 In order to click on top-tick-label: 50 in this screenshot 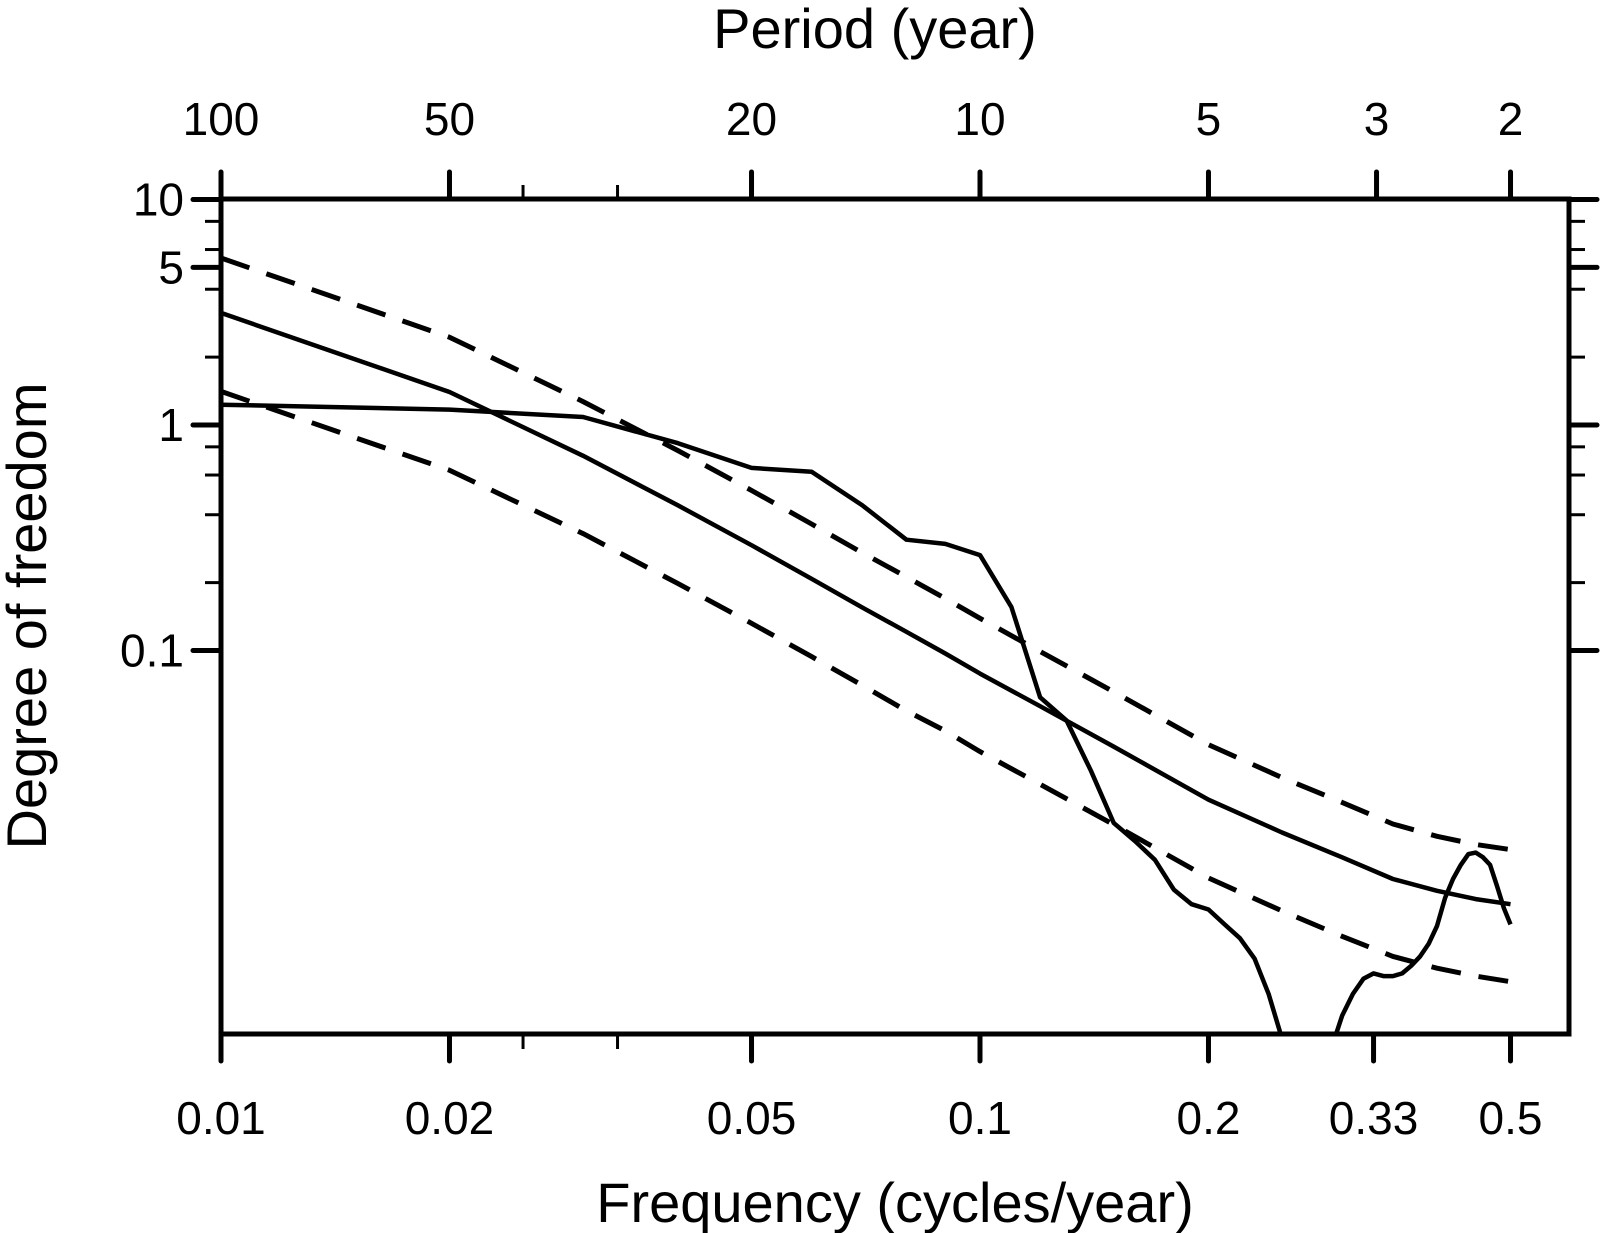, I will do `click(449, 119)`.